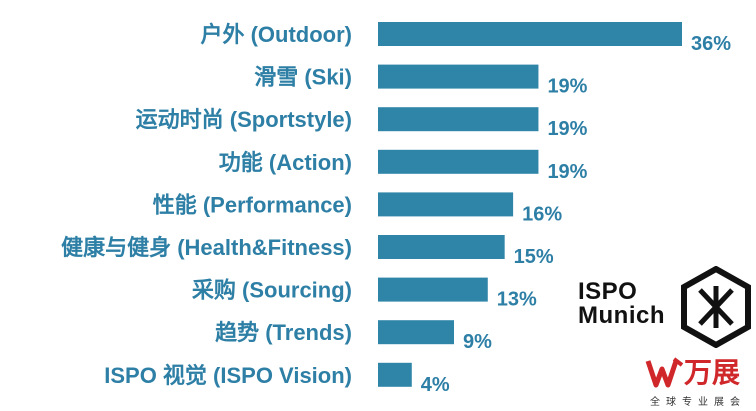 This screenshot has height=411, width=756. What do you see at coordinates (698, 402) in the screenshot?
I see `wanzhan-subtitle: 全球专业展会` at bounding box center [698, 402].